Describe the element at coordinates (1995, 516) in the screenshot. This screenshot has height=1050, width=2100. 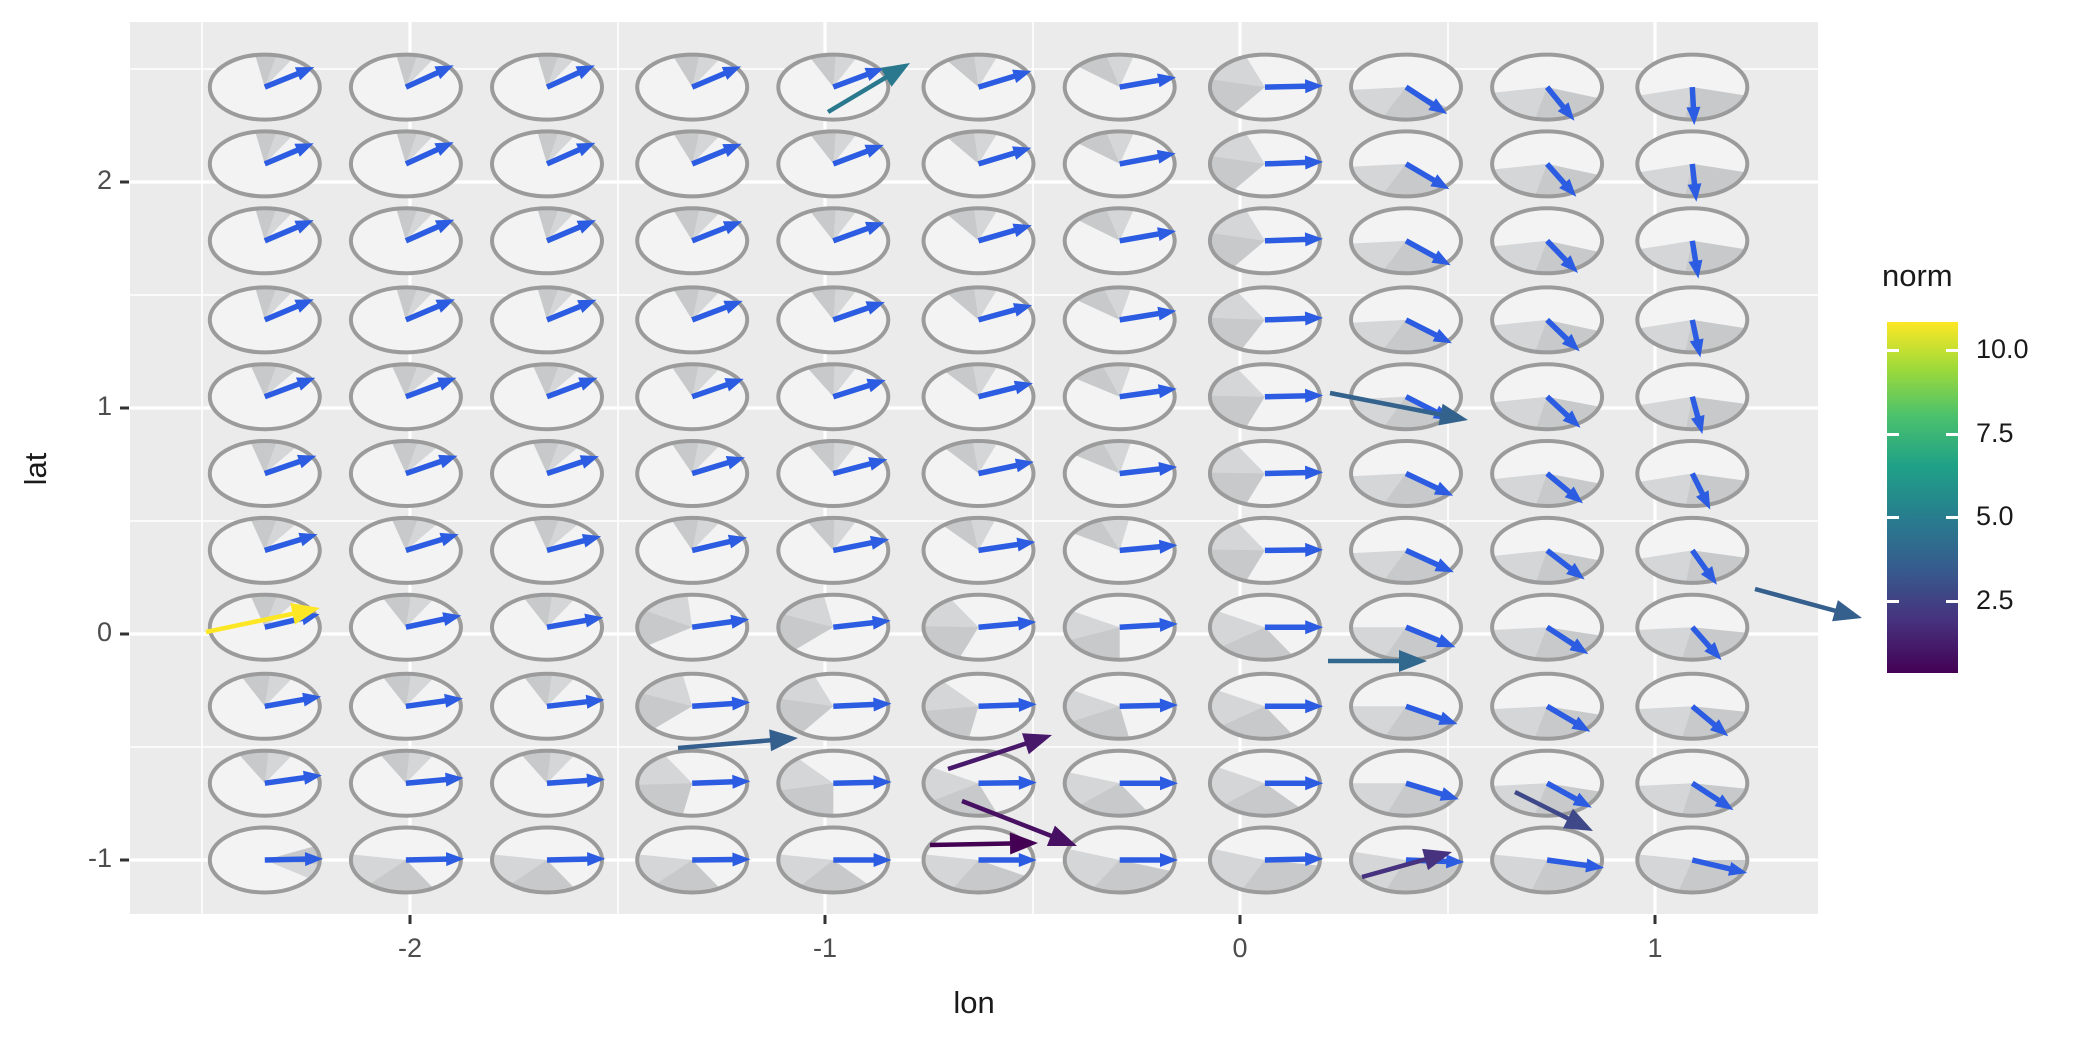
I see `legend-tick-label: 5.0` at that location.